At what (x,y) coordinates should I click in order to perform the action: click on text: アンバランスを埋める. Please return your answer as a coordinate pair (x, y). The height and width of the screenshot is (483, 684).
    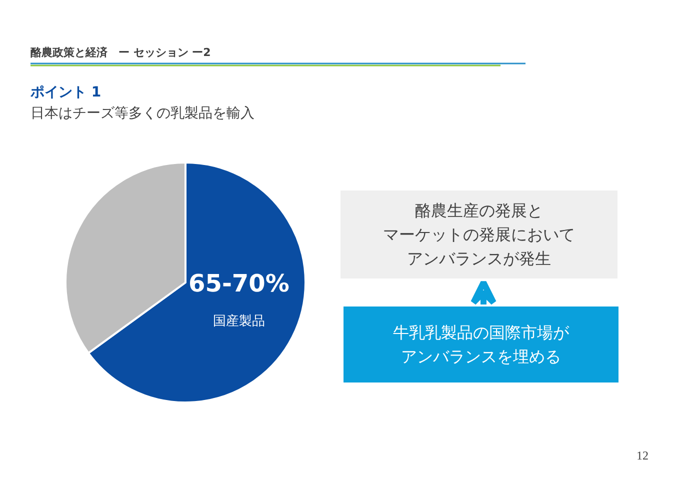
    Looking at the image, I should click on (481, 356).